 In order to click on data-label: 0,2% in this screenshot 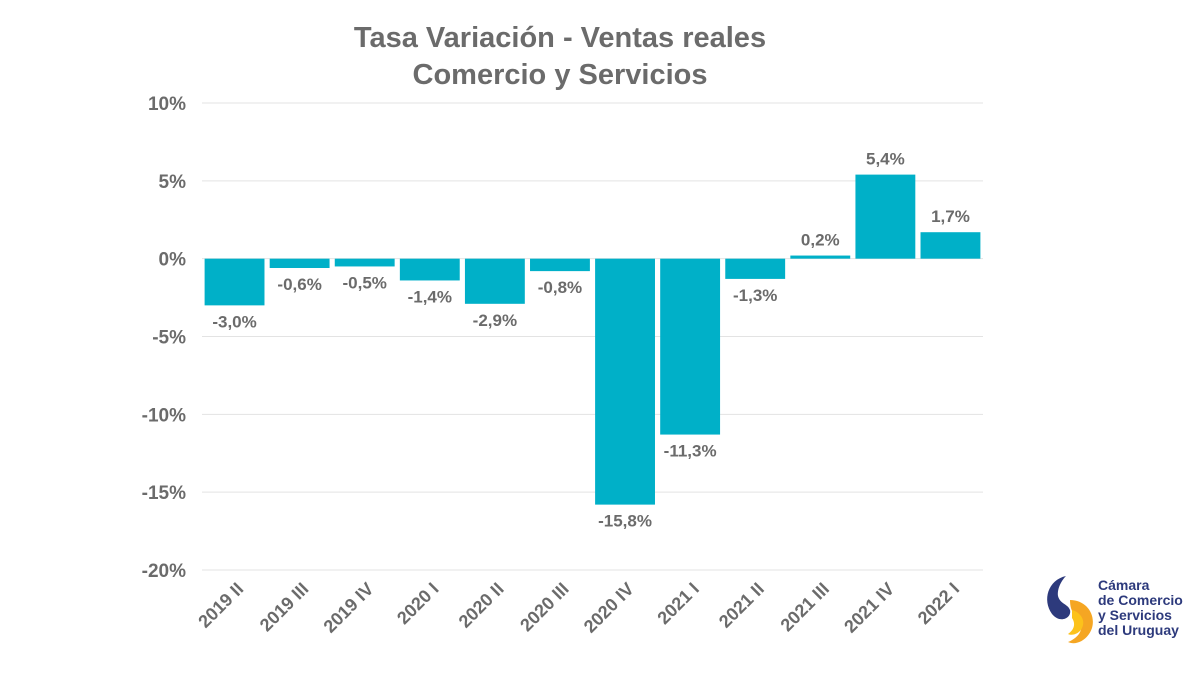, I will do `click(820, 240)`.